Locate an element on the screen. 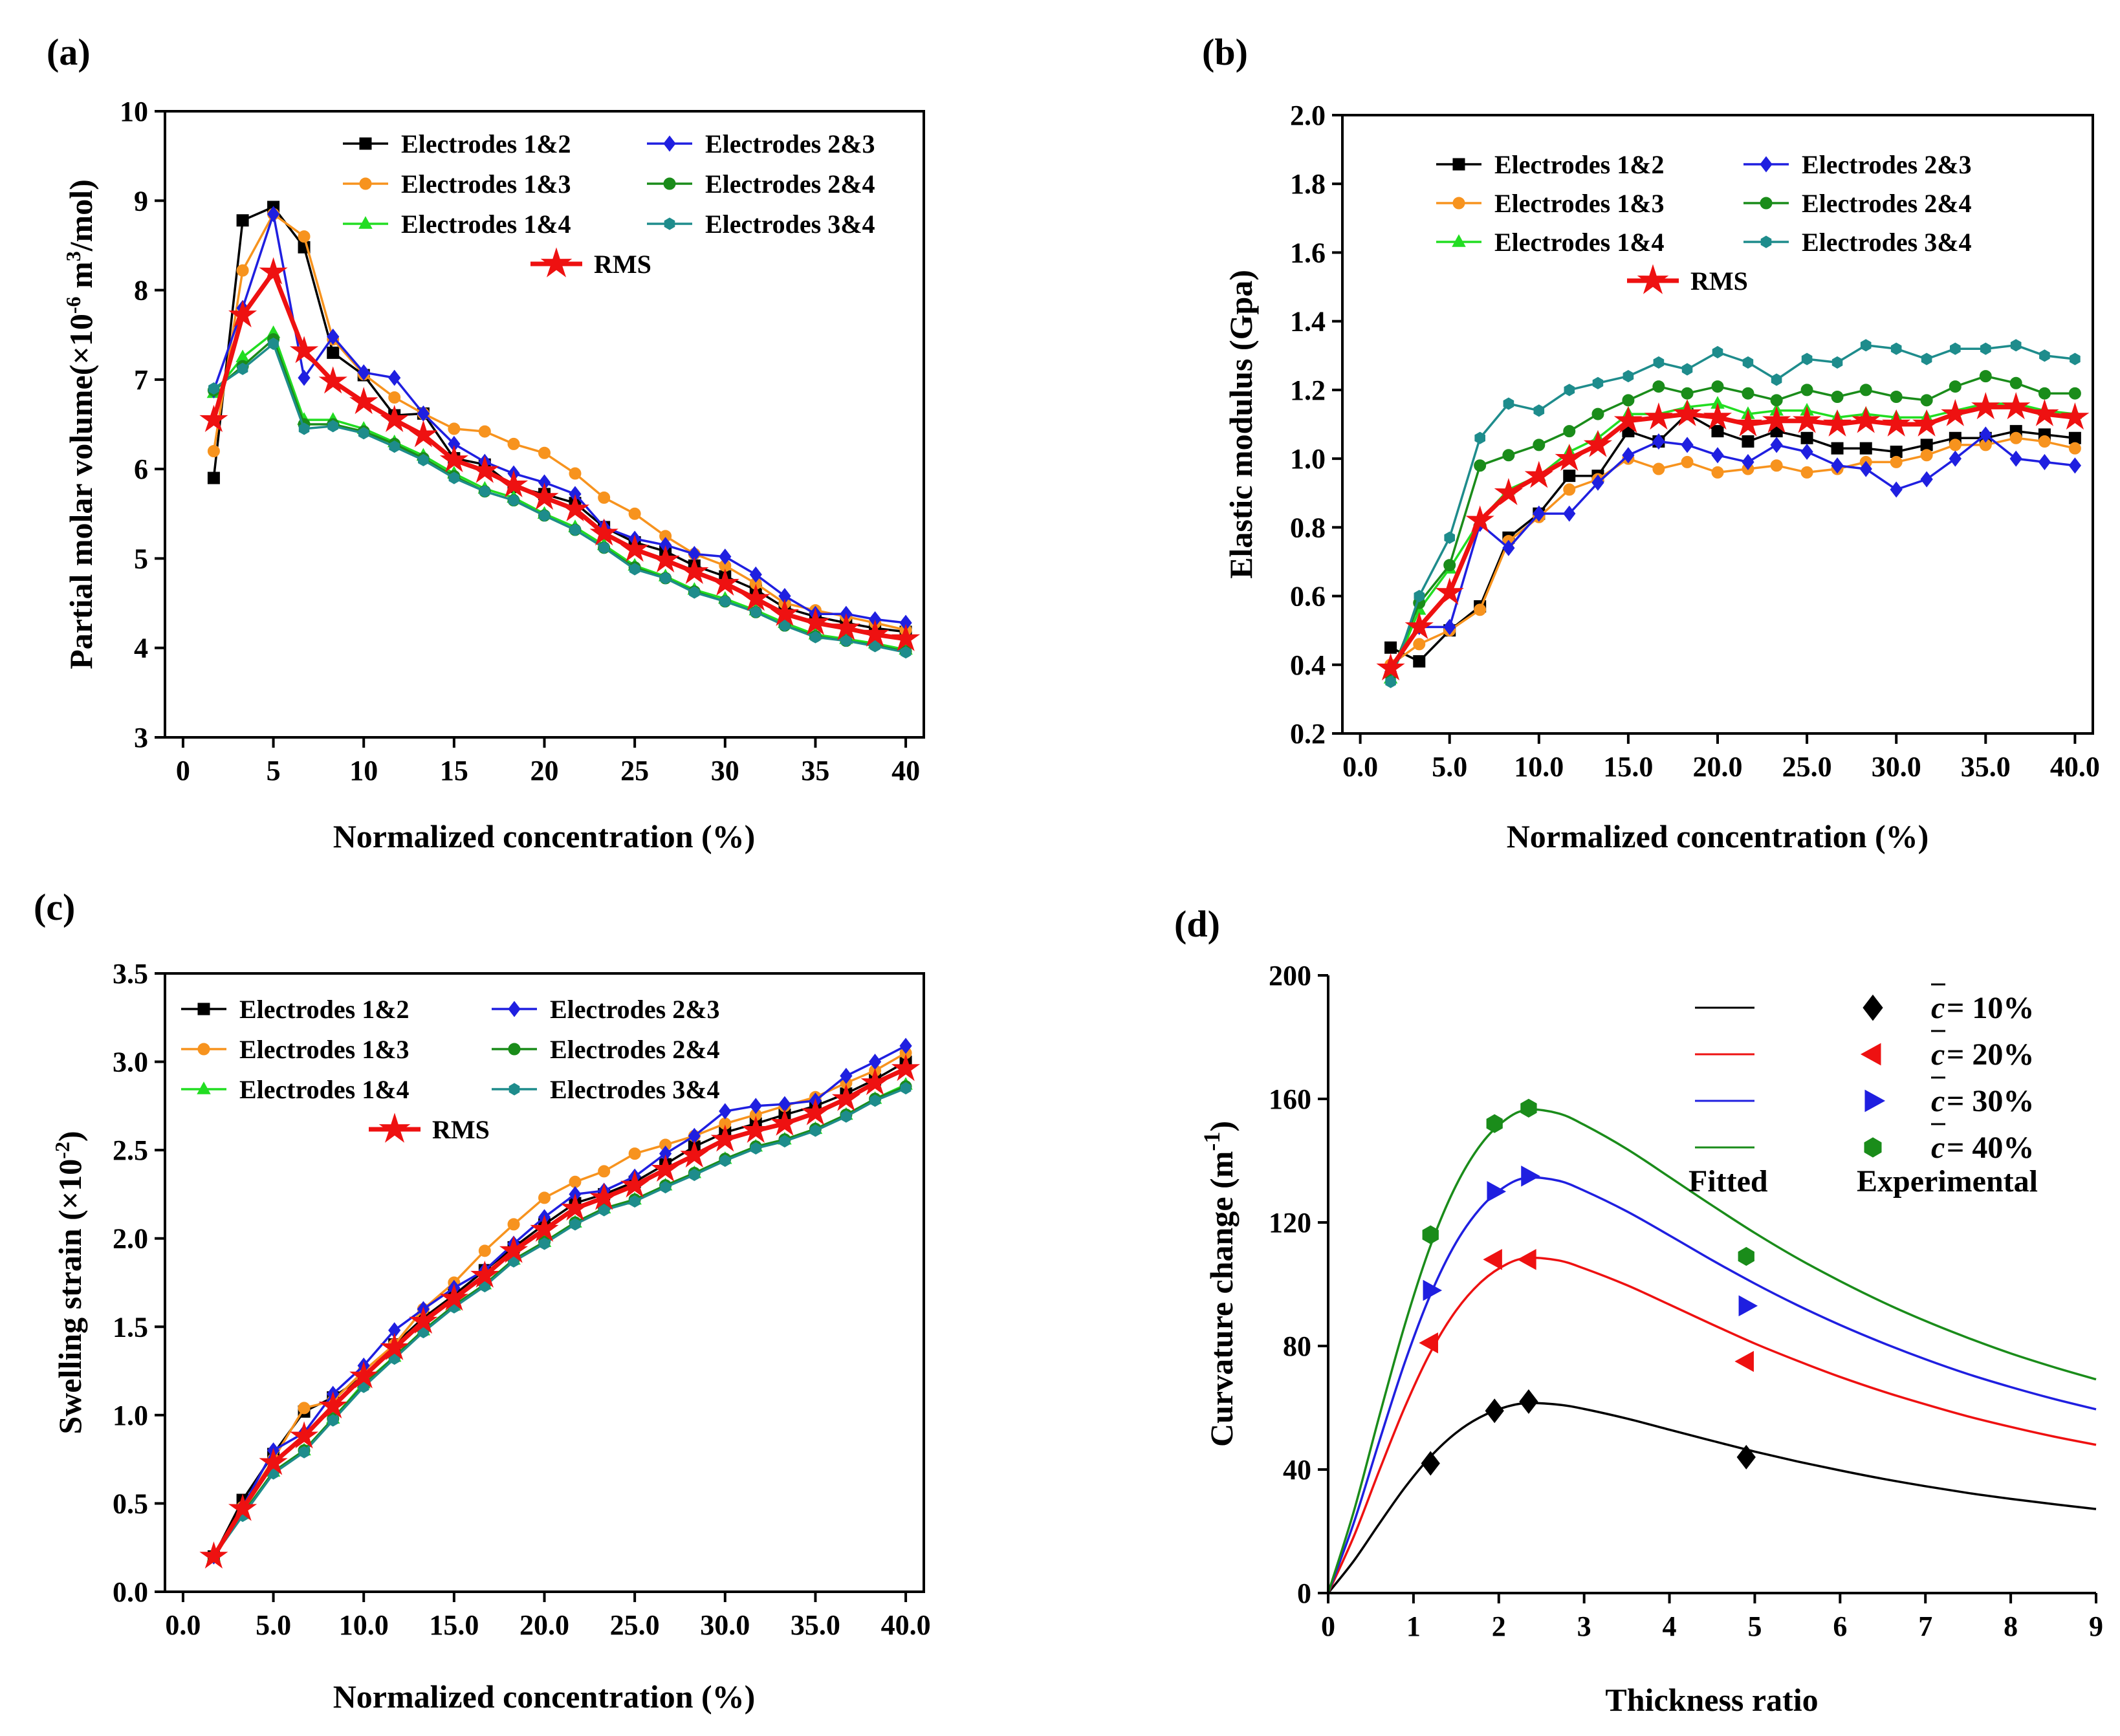 This screenshot has height=1736, width=2120. legend-label: = 20% is located at coordinates (1990, 1054).